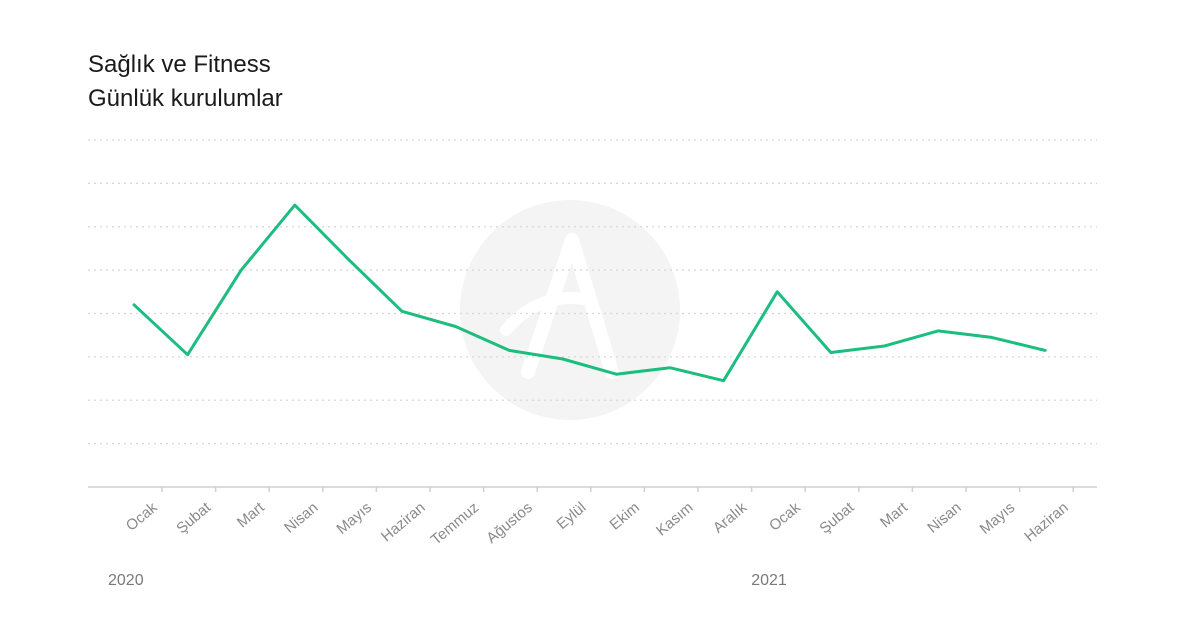 This screenshot has height=622, width=1200. What do you see at coordinates (674, 519) in the screenshot?
I see `x-tick-label: Kasım` at bounding box center [674, 519].